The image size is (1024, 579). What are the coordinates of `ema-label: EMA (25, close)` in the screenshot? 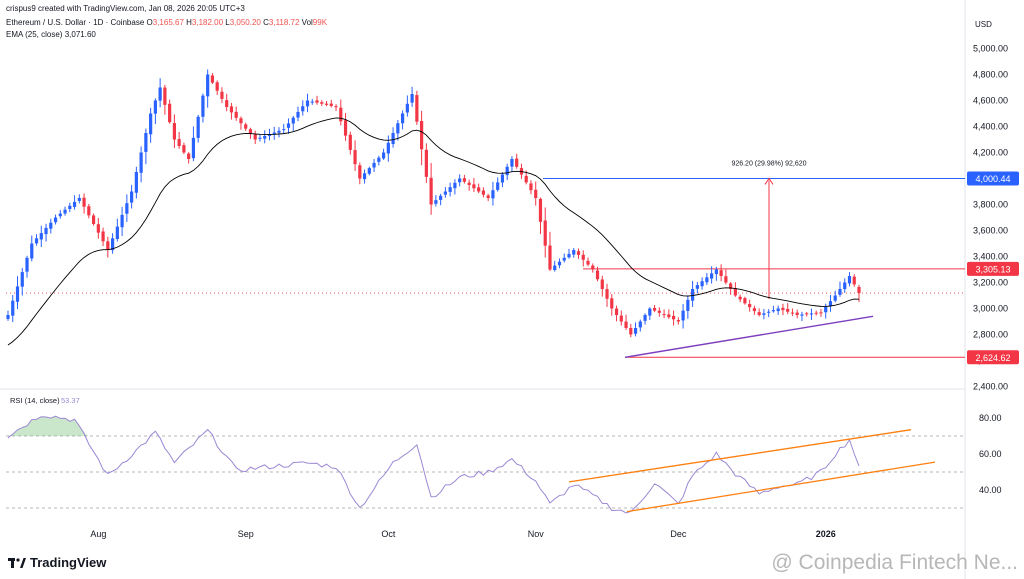 It's located at (34, 34).